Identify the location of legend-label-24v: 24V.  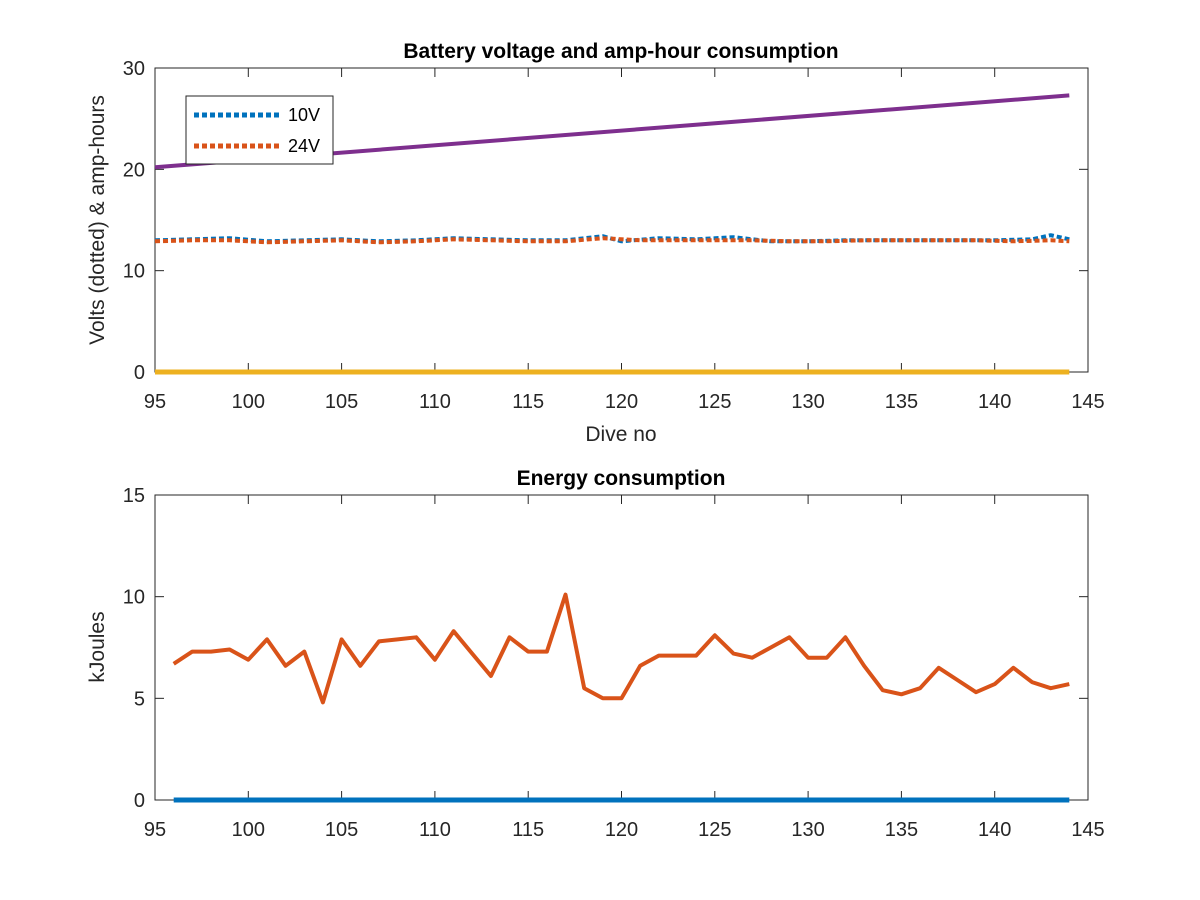
(304, 146).